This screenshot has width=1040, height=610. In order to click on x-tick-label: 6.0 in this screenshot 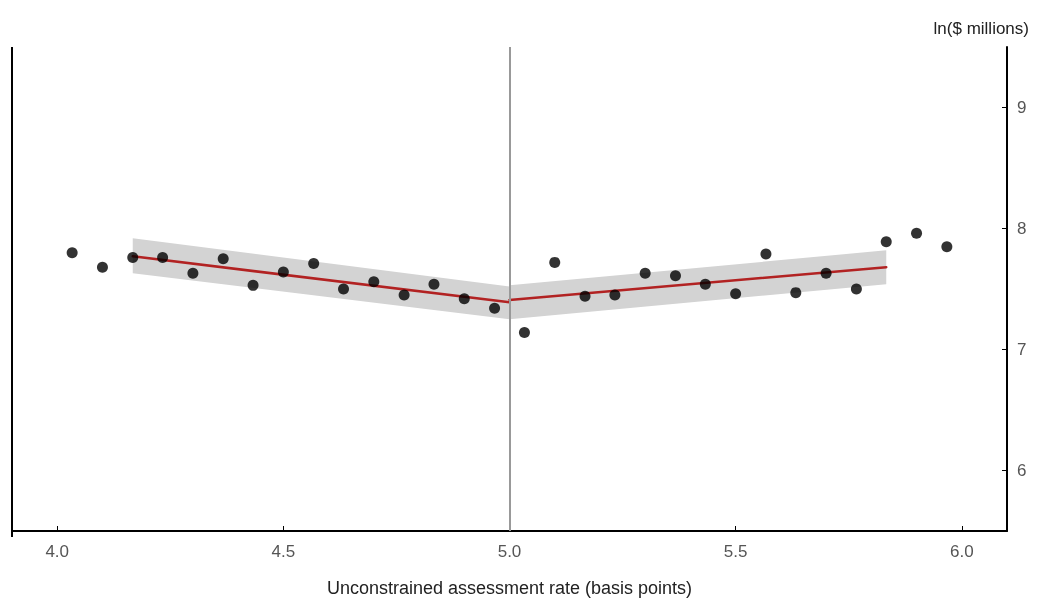, I will do `click(961, 551)`.